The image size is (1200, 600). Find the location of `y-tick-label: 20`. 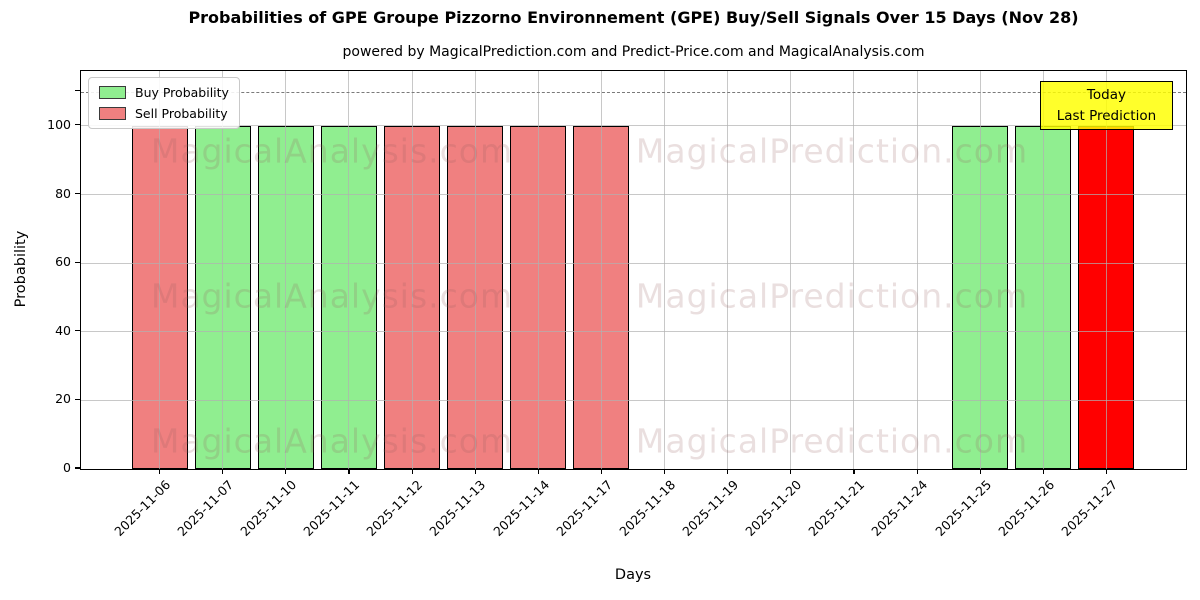

y-tick-label: 20 is located at coordinates (63, 399).